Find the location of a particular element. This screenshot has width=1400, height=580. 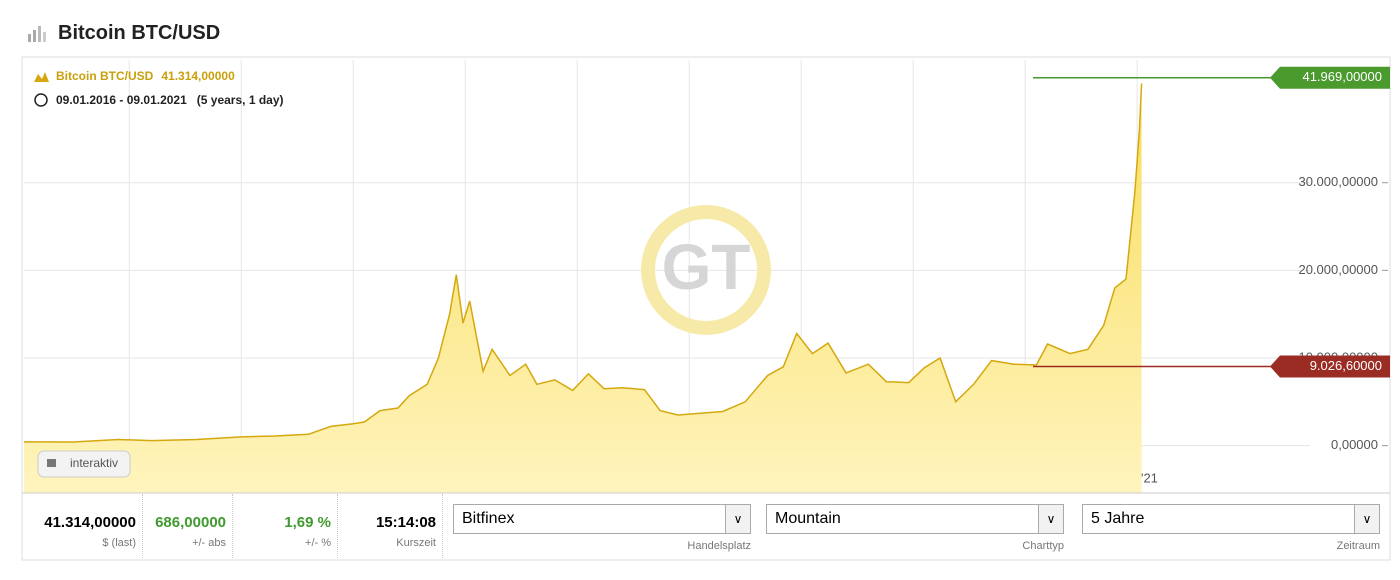

interactive-label: interaktiv is located at coordinates (94, 463).